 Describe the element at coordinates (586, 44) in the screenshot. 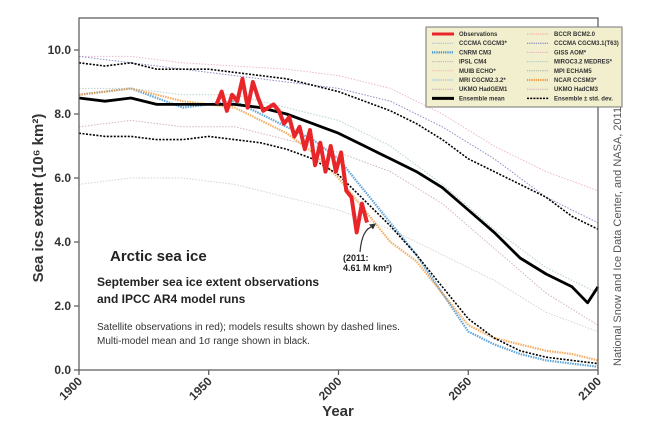

I see `legend-label: CCCMA CGCM3.1(T63)` at that location.